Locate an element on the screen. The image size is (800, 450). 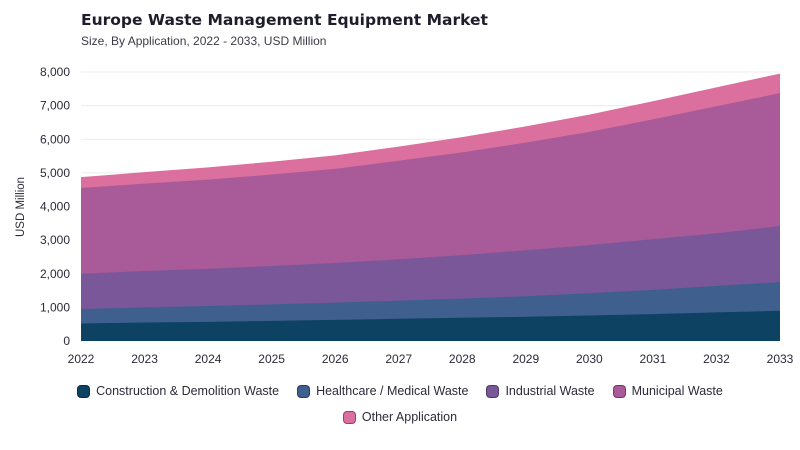
legend-item: Other Application is located at coordinates (400, 417).